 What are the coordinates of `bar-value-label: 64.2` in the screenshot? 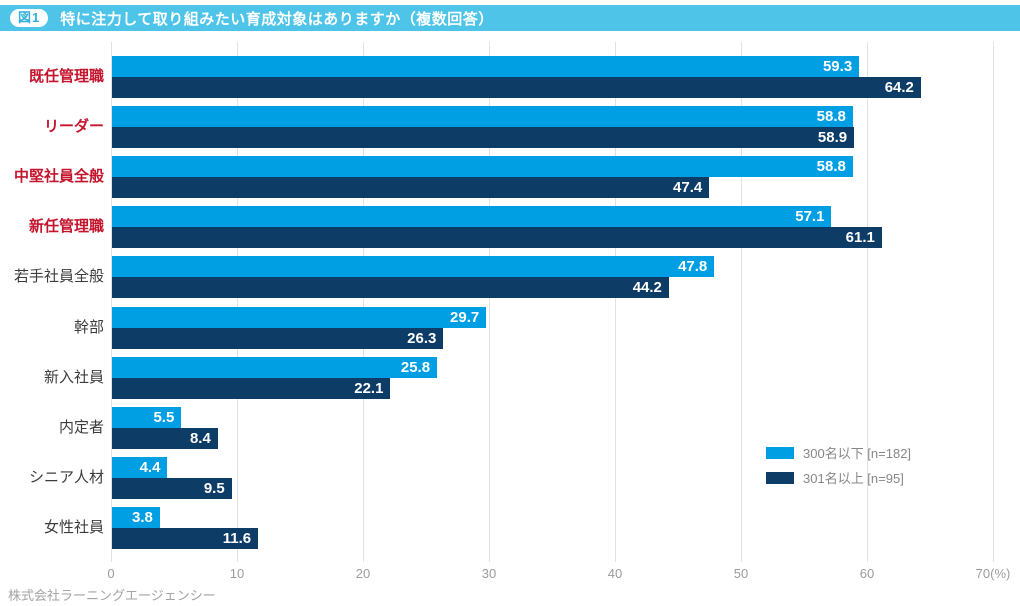 It's located at (899, 87).